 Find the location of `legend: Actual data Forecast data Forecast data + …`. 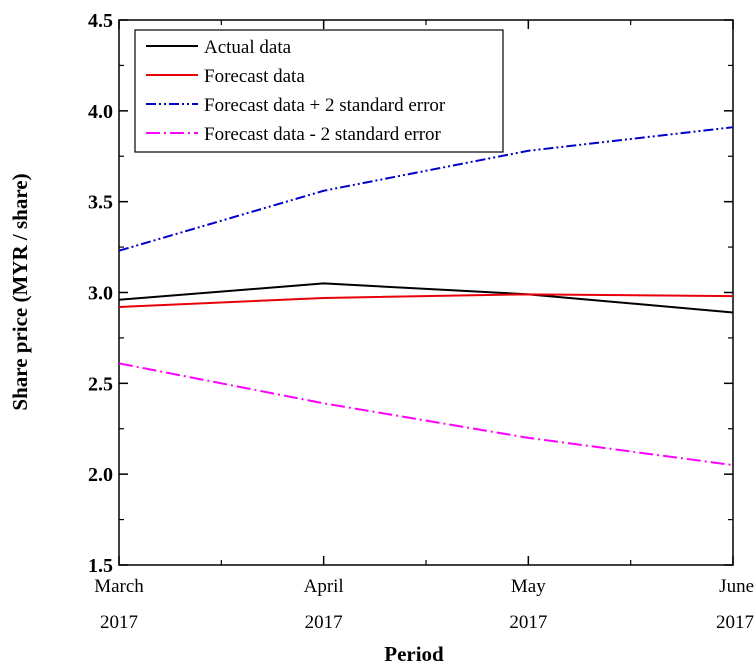

legend: Actual data Forecast data Forecast data + … is located at coordinates (319, 91).